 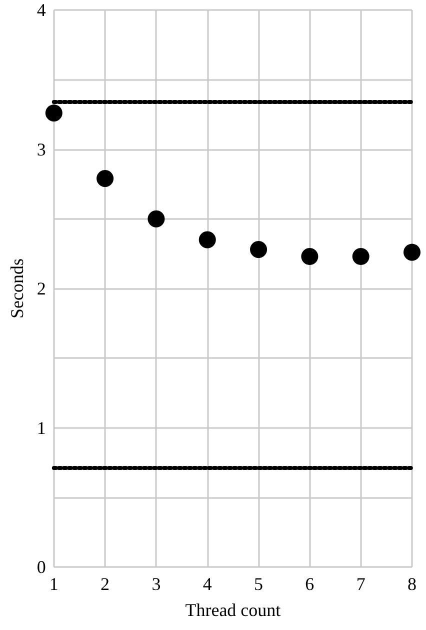 I want to click on x-tick-label: 5, so click(x=259, y=584).